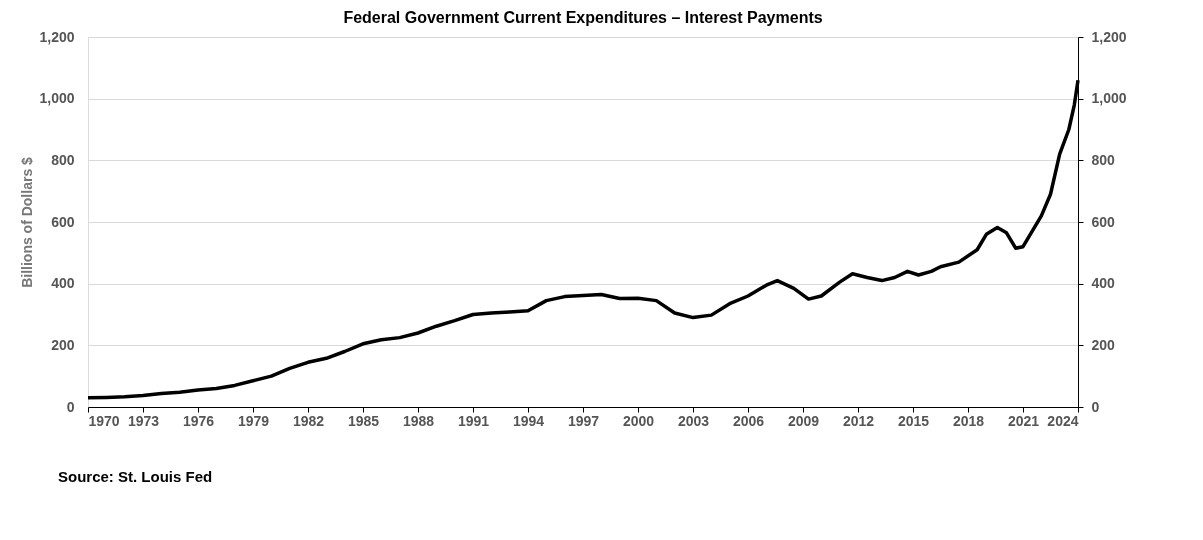  Describe the element at coordinates (473, 420) in the screenshot. I see `x-tick-label: 1991` at that location.